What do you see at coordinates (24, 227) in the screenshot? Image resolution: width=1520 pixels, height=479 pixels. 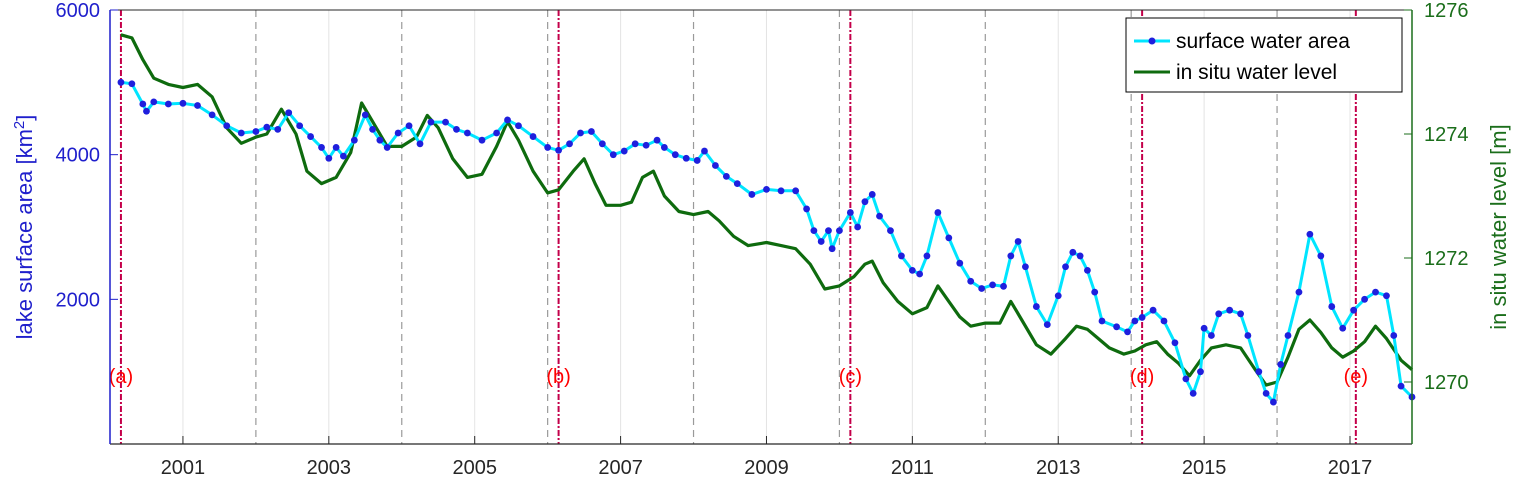 I see `y-left-axis-label: lake surface area [km2]` at bounding box center [24, 227].